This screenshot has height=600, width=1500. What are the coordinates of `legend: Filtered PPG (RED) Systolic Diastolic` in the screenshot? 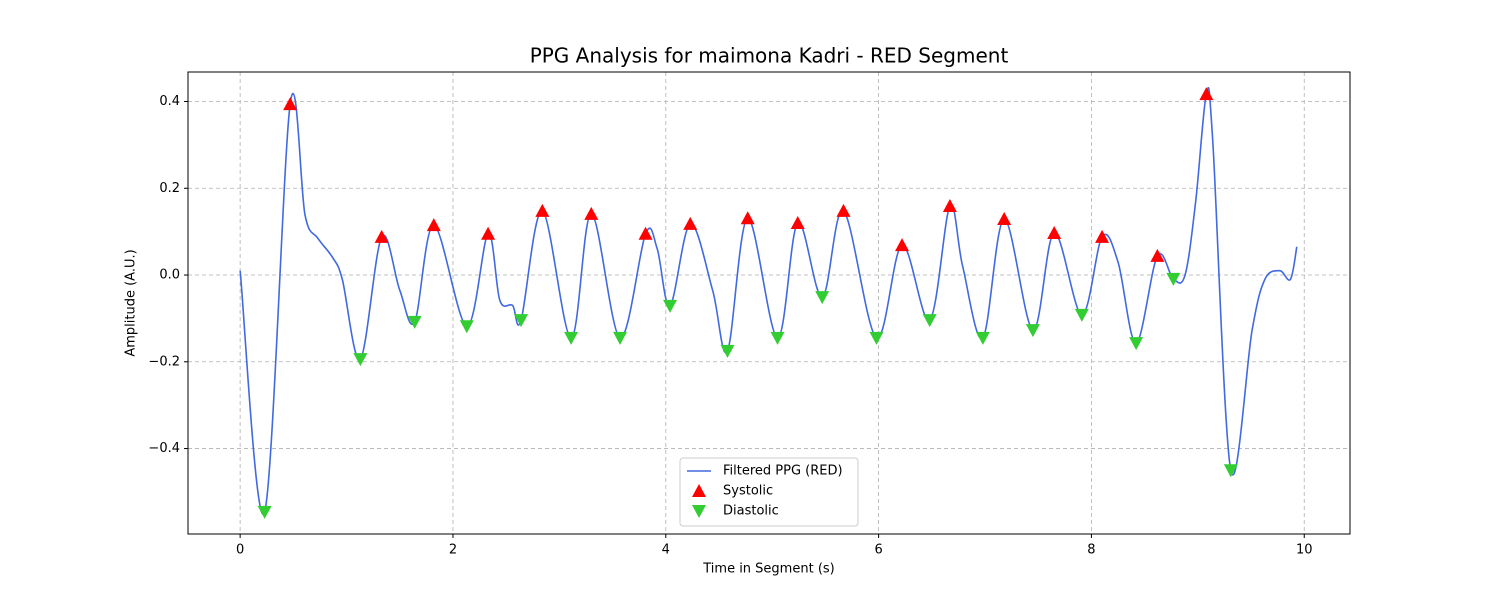 It's located at (769, 492).